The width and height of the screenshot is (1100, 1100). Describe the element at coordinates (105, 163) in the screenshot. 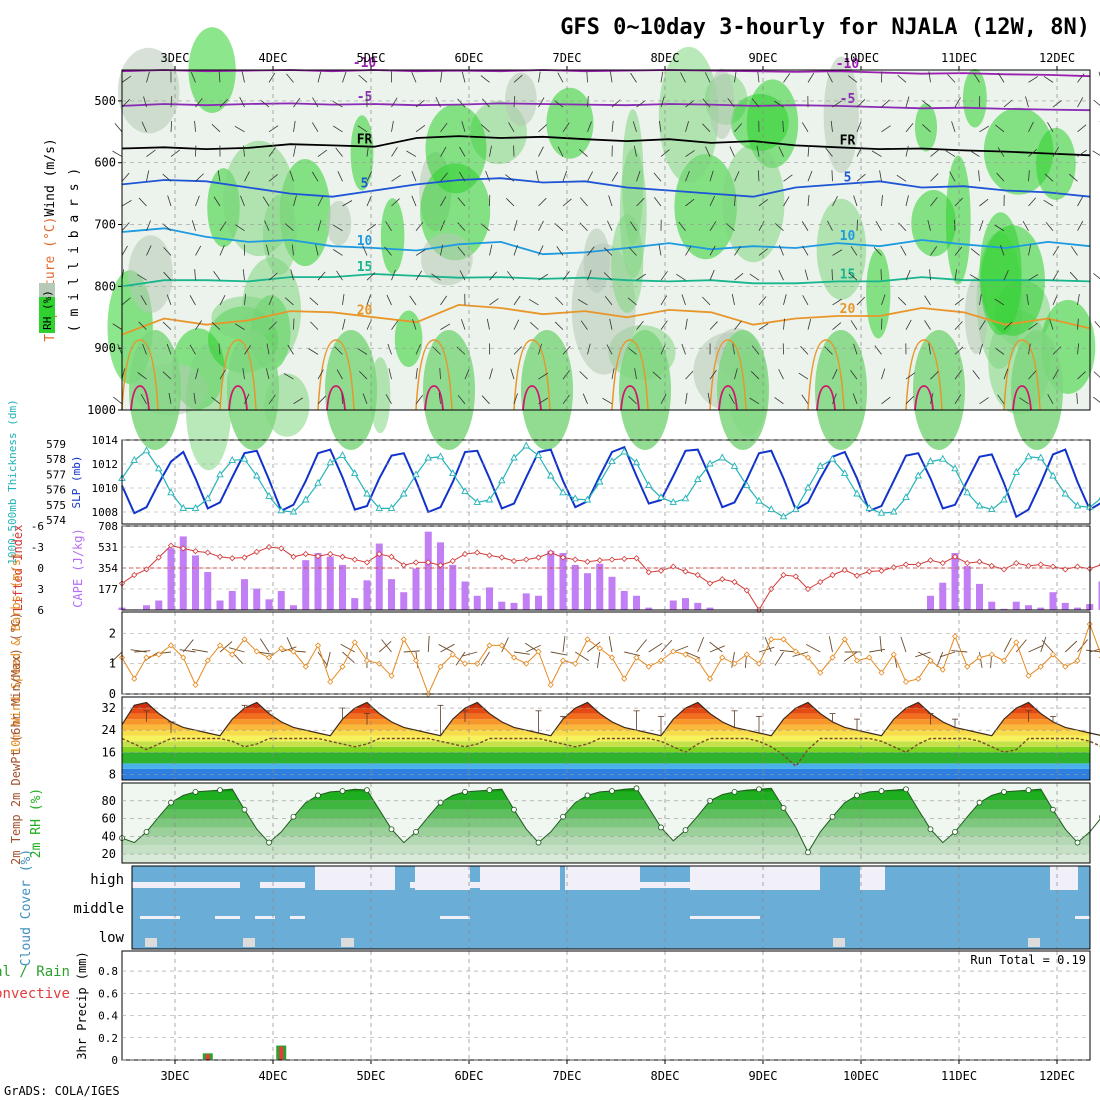

I see `y-tick-pressure: 600` at that location.